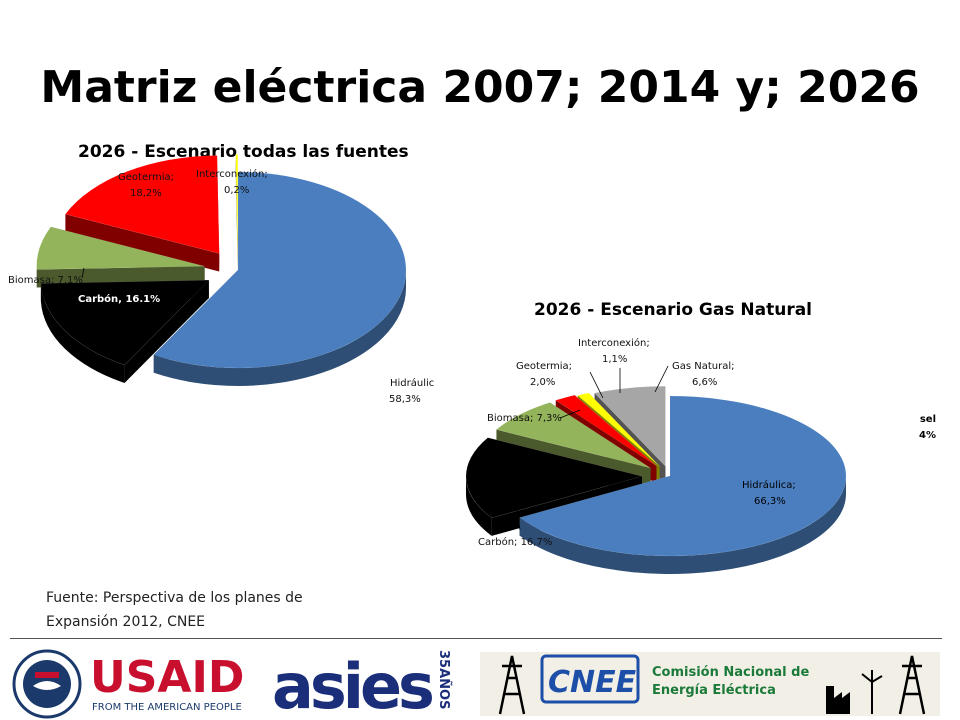 Image resolution: width=960 pixels, height=720 pixels. I want to click on chart2-label-interconexion-name: Interconexión;, so click(614, 343).